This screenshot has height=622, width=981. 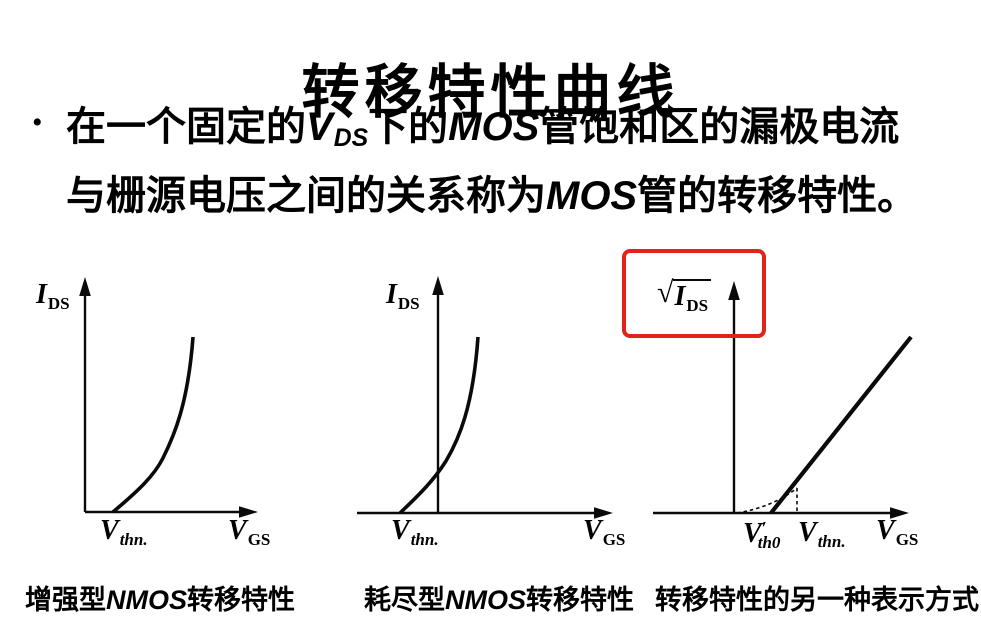 What do you see at coordinates (764, 528) in the screenshot?
I see `prime-mark: ′` at bounding box center [764, 528].